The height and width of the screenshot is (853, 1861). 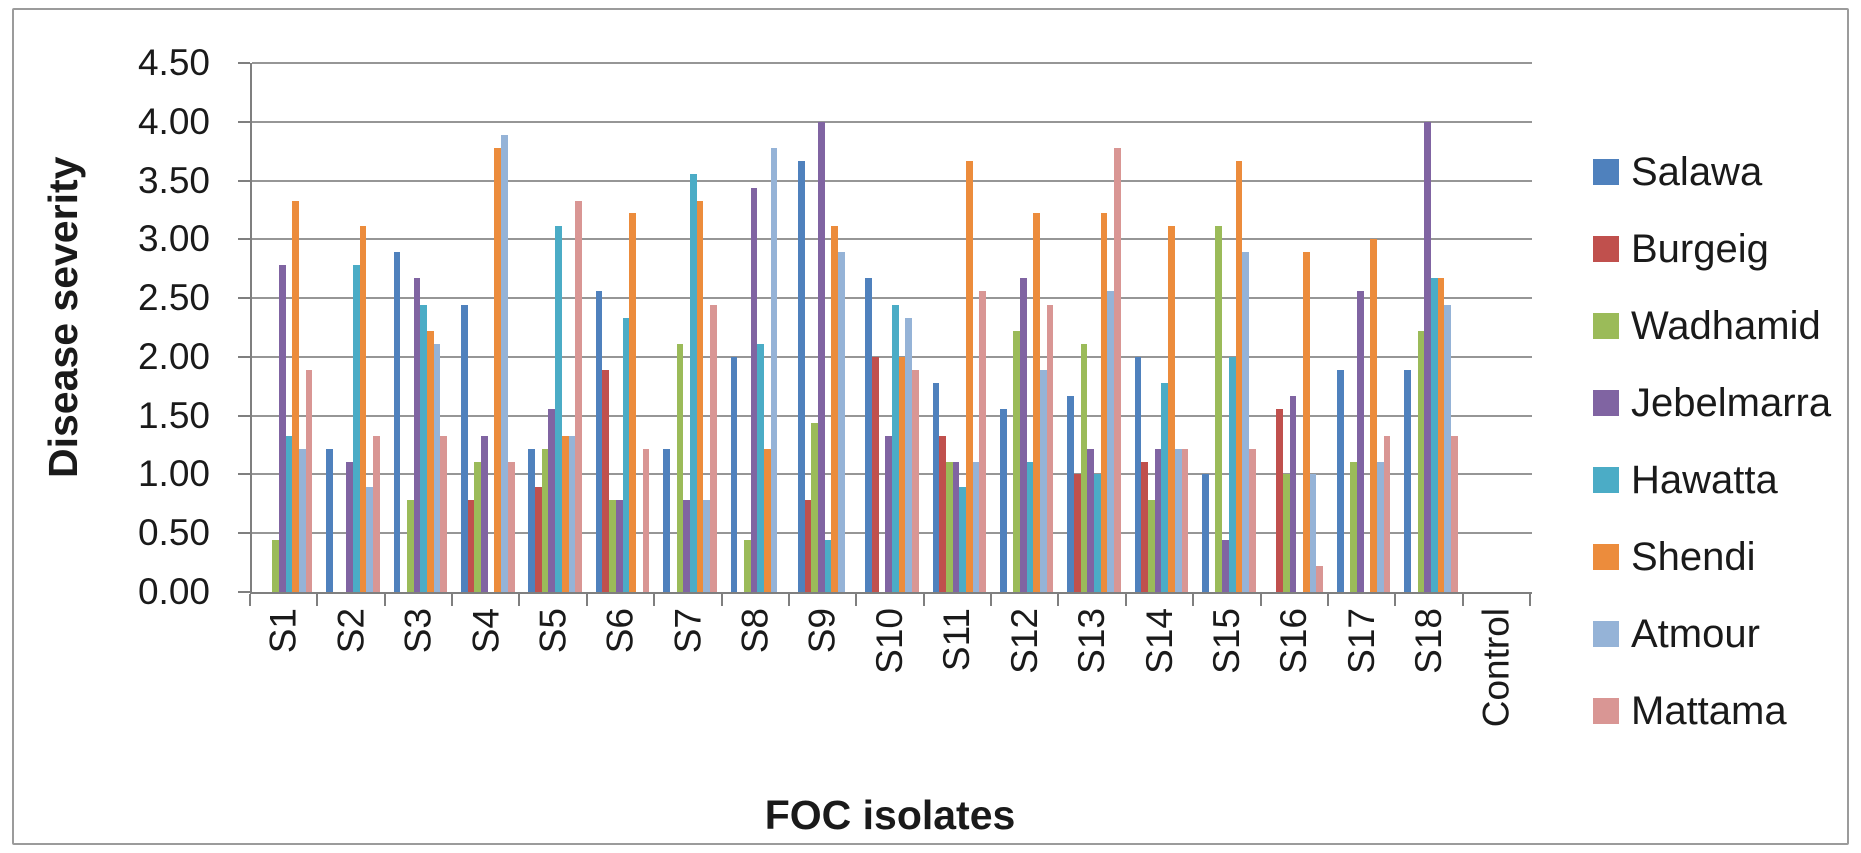 What do you see at coordinates (687, 631) in the screenshot?
I see `x-tick-label-text: S7` at bounding box center [687, 631].